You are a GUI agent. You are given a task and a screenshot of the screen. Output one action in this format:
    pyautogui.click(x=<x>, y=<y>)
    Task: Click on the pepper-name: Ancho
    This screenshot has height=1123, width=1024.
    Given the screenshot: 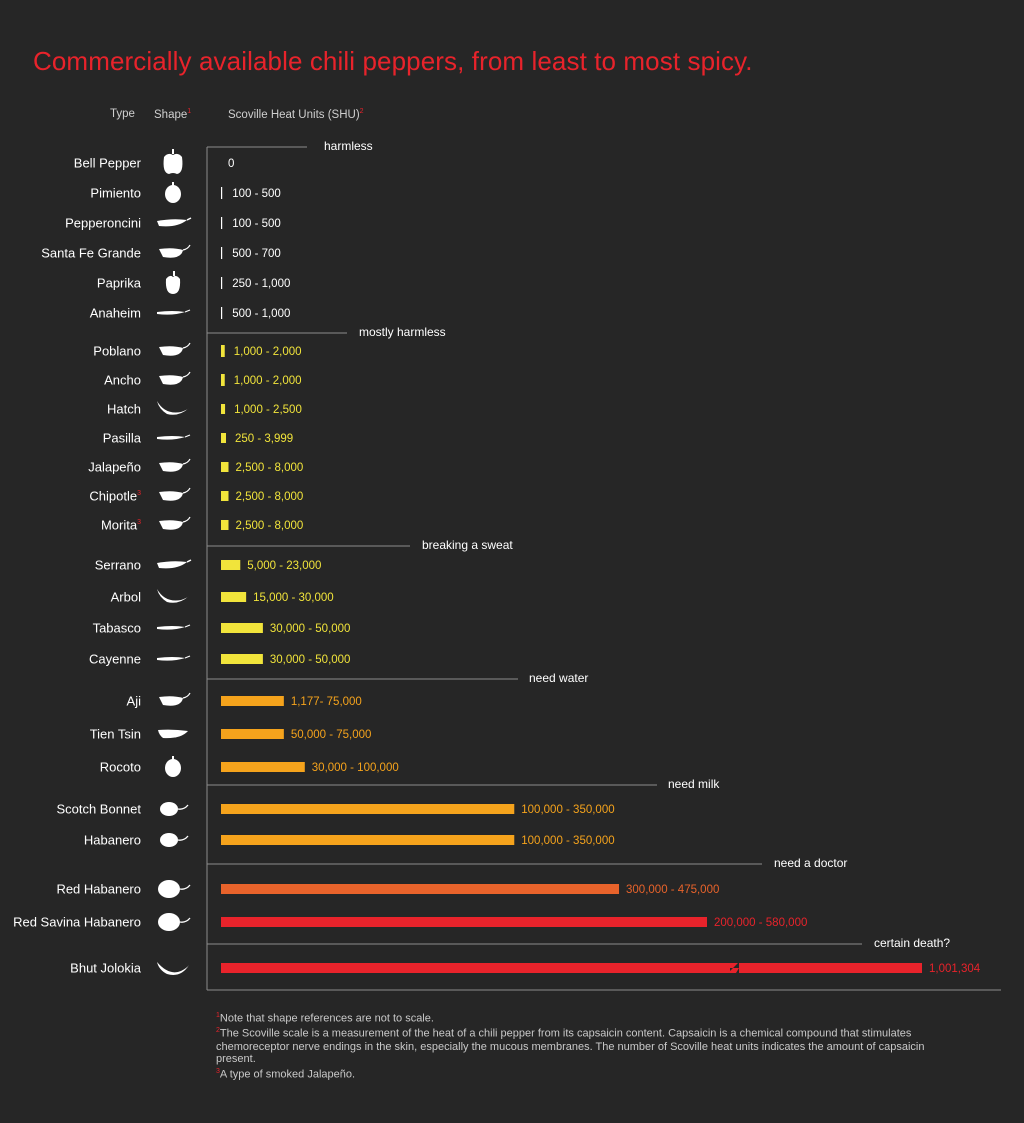 What is the action you would take?
    pyautogui.click(x=122, y=380)
    